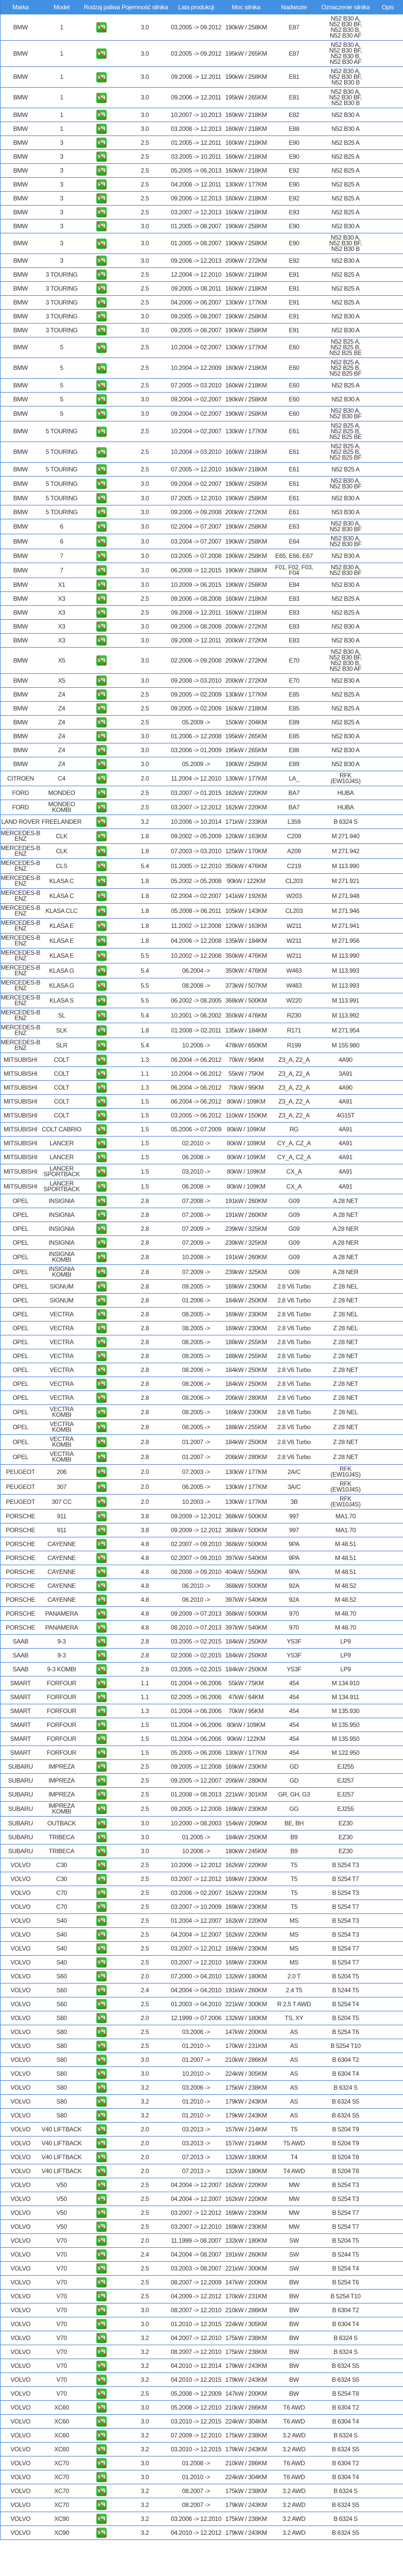  I want to click on cell-power: 90kW / 122KM, so click(247, 1739).